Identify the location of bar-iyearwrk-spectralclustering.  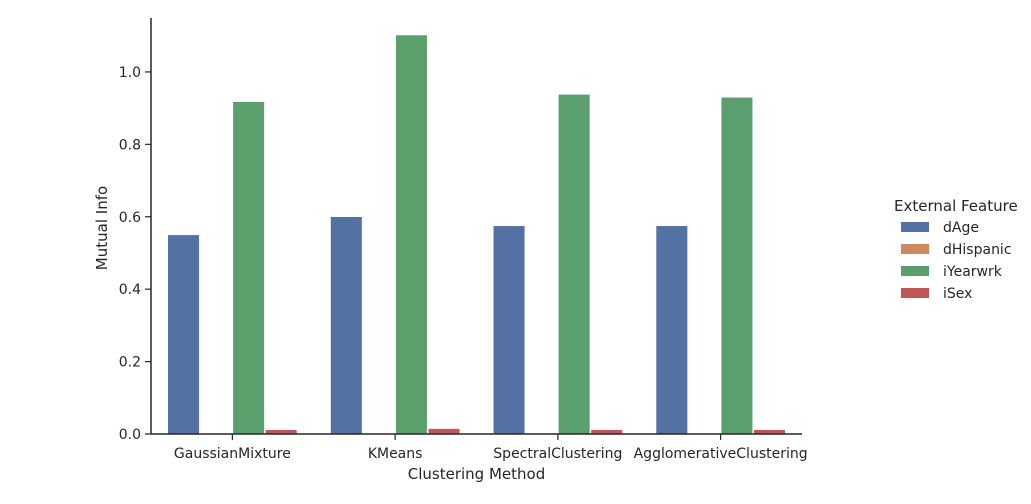
(574, 264).